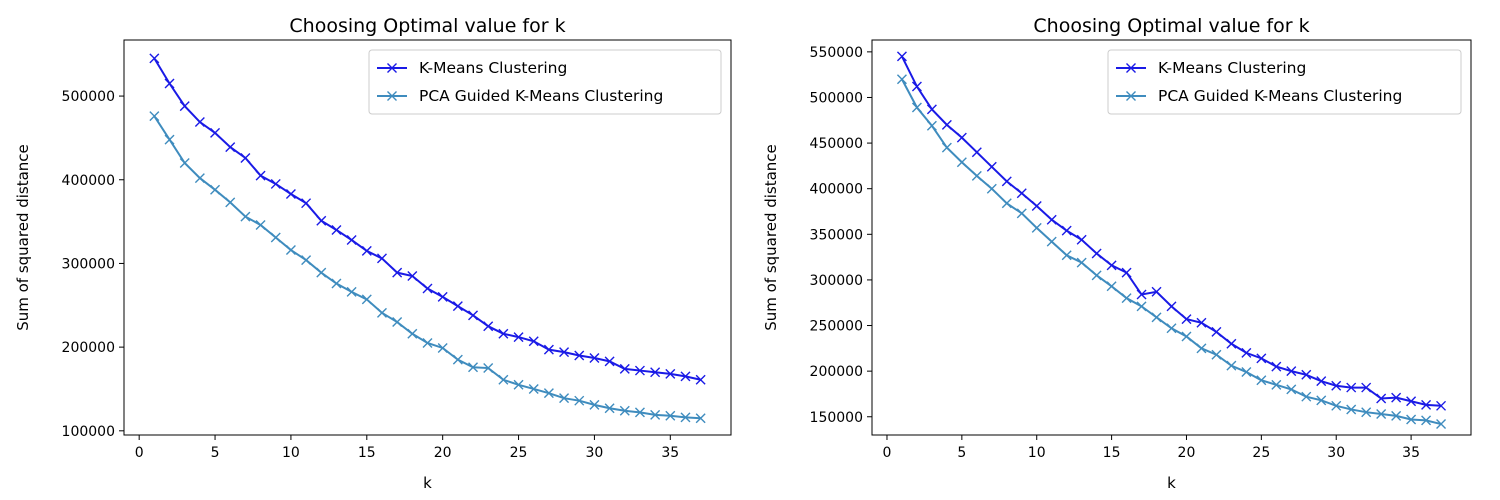  Describe the element at coordinates (836, 190) in the screenshot. I see `y-tick-label: 400000` at that location.